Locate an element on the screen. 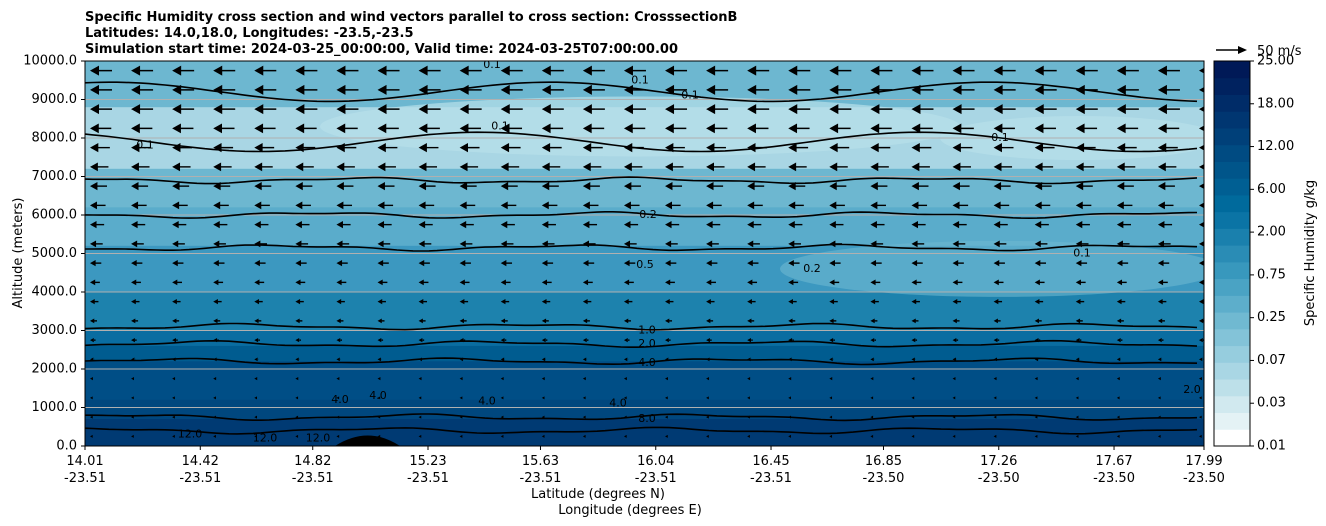 The image size is (1326, 526). y-tick-label: 10000.0 is located at coordinates (50, 61).